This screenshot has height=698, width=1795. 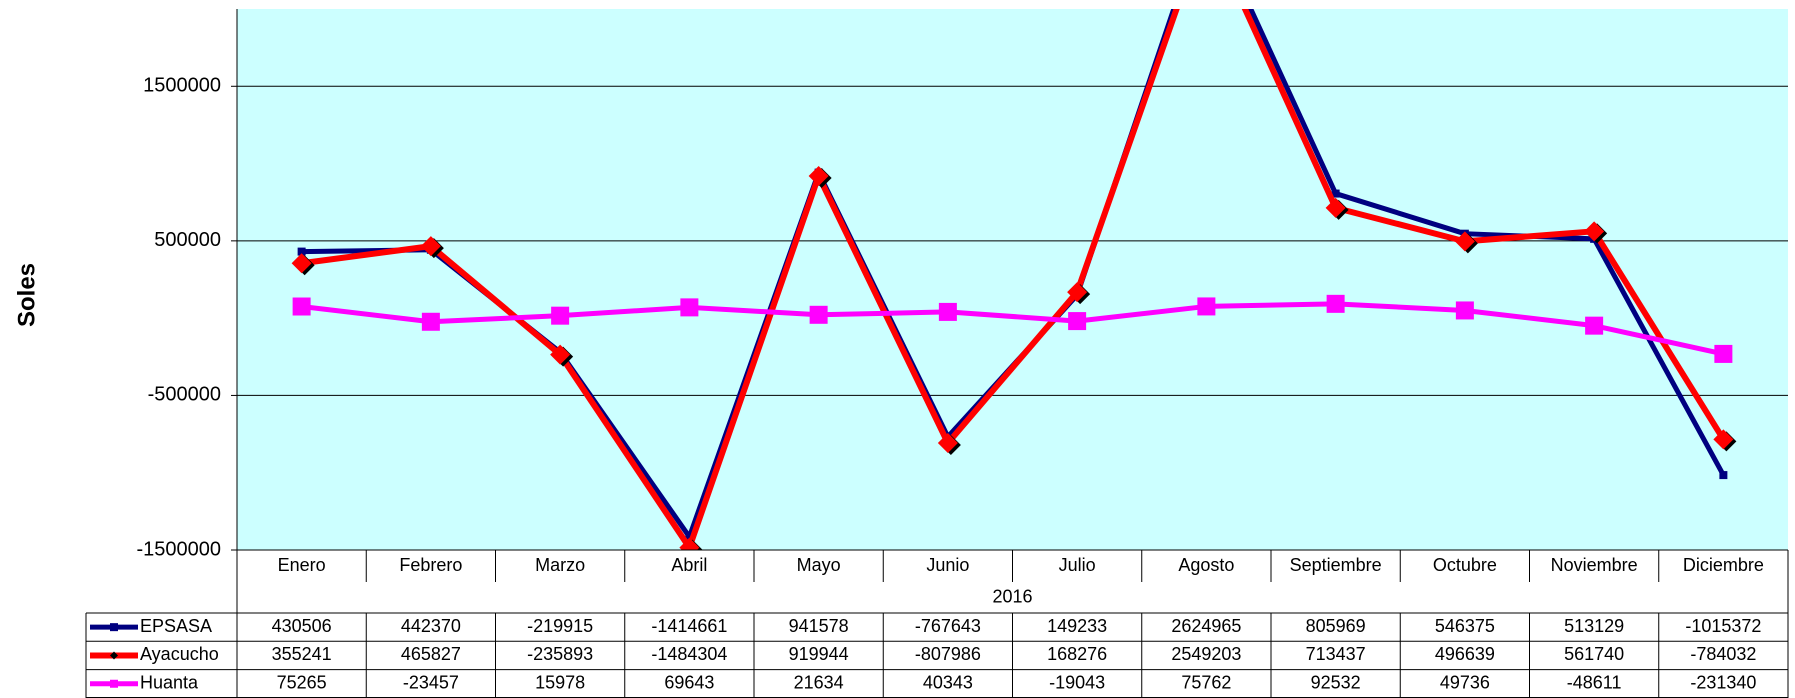 What do you see at coordinates (819, 565) in the screenshot?
I see `x-tick-label: Mayo` at bounding box center [819, 565].